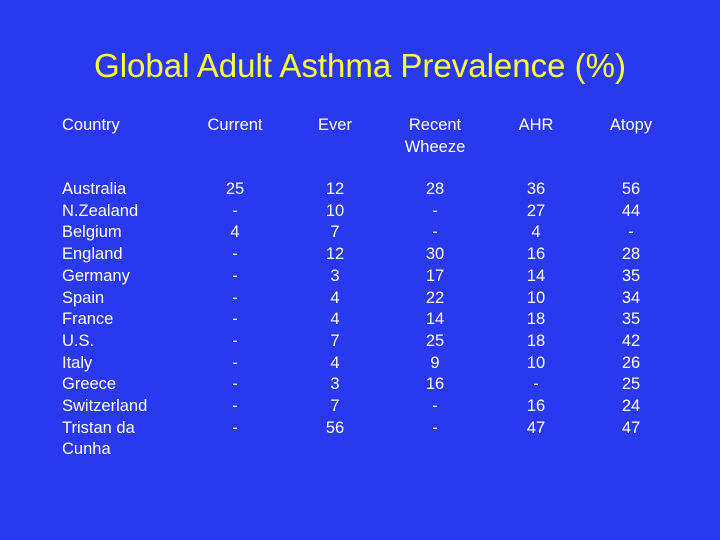 This screenshot has width=720, height=540. I want to click on countries-cell: Australia, so click(94, 189).